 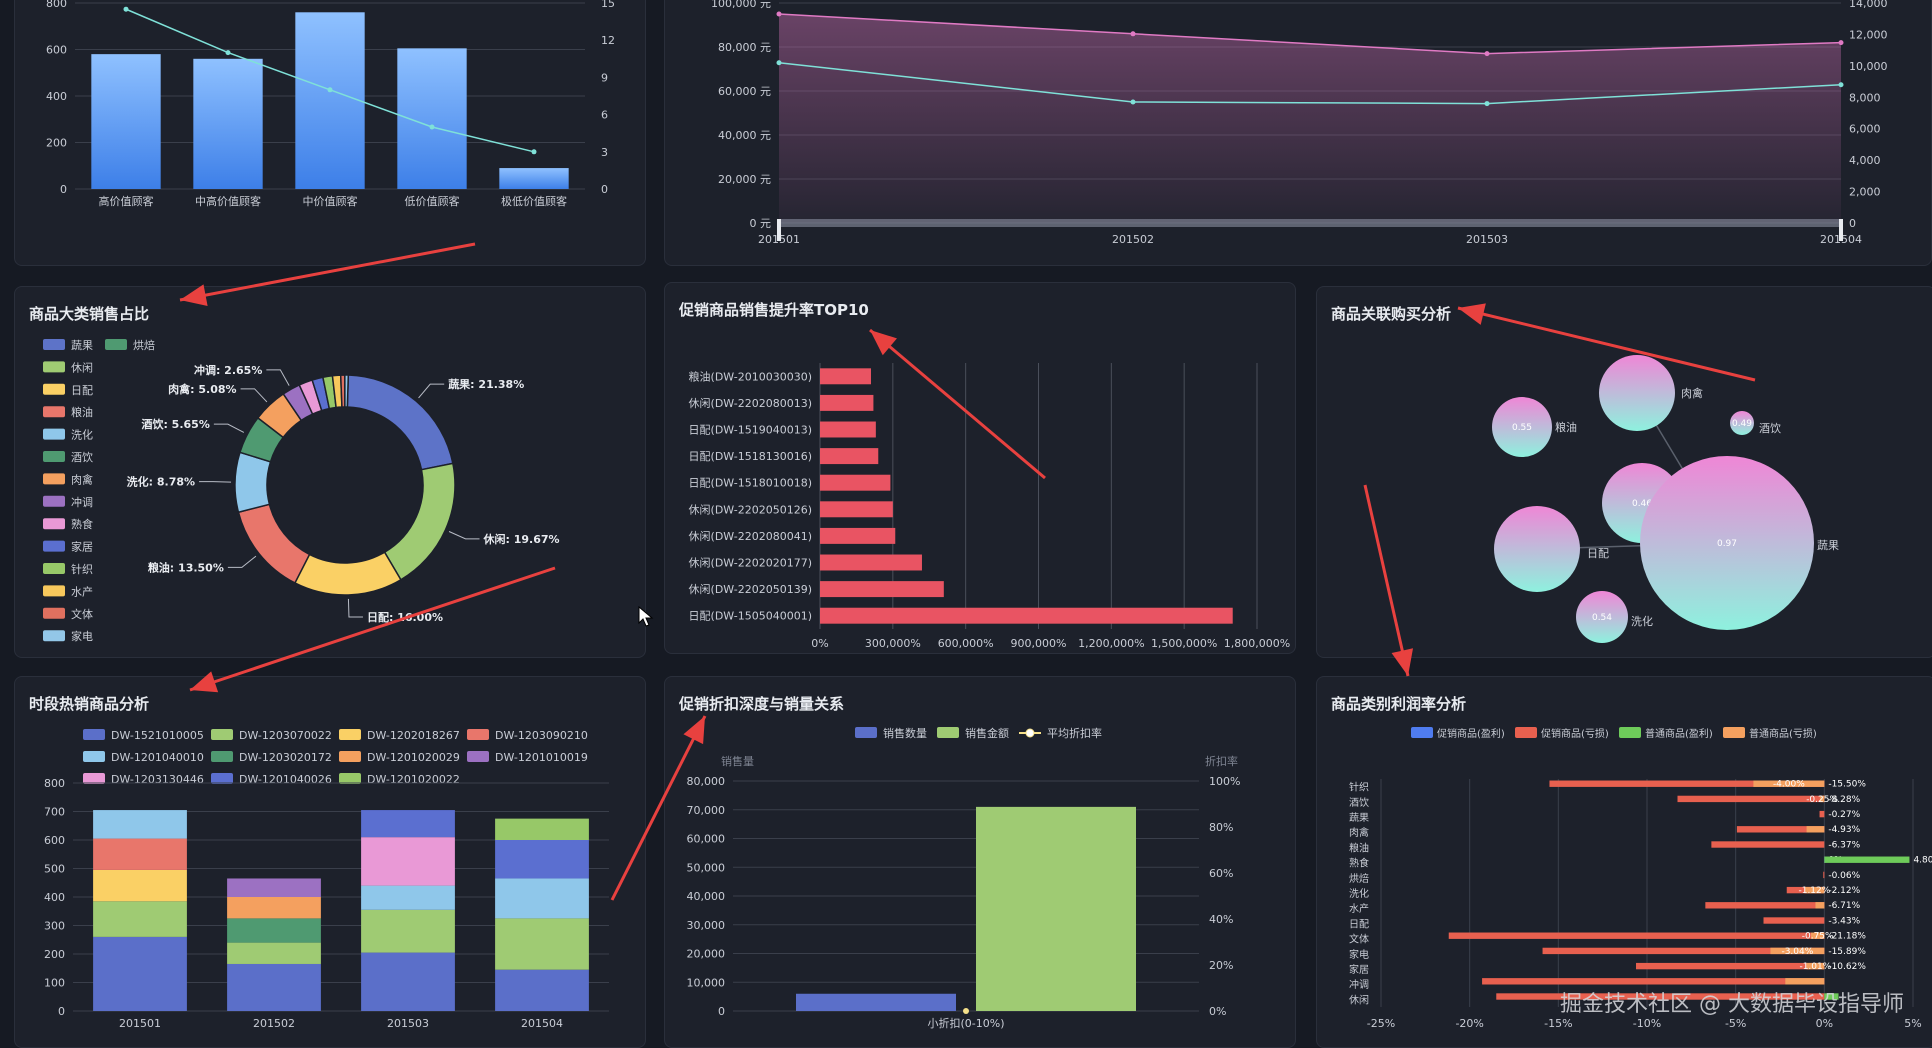 I want to click on x-tick-label: 0%, so click(x=819, y=643).